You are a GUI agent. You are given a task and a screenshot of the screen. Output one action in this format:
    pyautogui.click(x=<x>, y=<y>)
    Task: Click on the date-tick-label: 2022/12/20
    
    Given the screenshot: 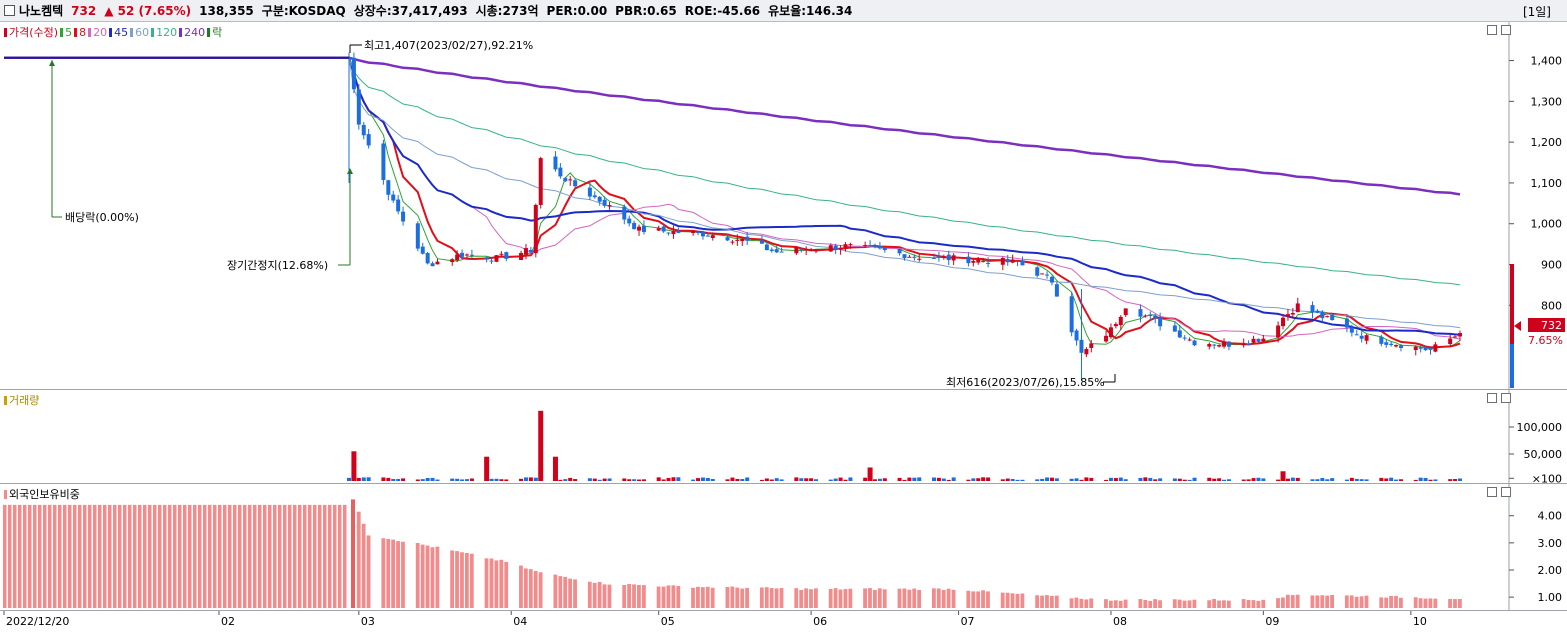 What is the action you would take?
    pyautogui.click(x=37, y=621)
    